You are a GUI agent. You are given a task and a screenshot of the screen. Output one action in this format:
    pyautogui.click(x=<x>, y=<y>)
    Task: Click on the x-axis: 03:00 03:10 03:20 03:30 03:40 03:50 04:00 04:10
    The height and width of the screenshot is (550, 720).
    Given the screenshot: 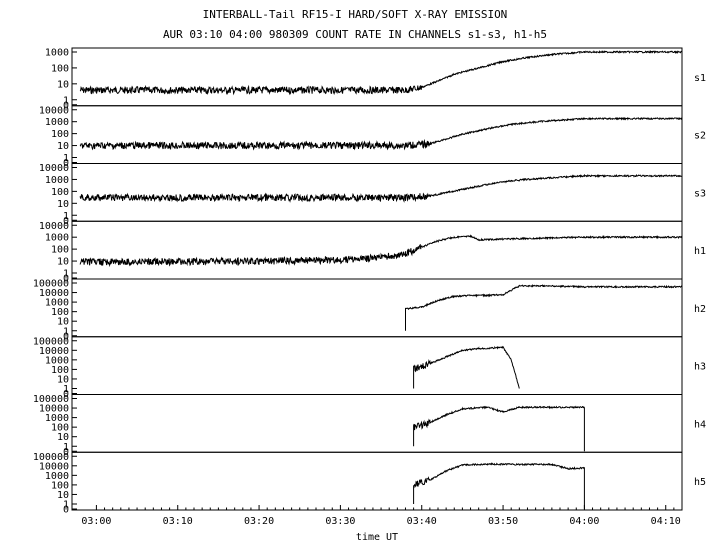 What is the action you would take?
    pyautogui.click(x=381, y=516)
    